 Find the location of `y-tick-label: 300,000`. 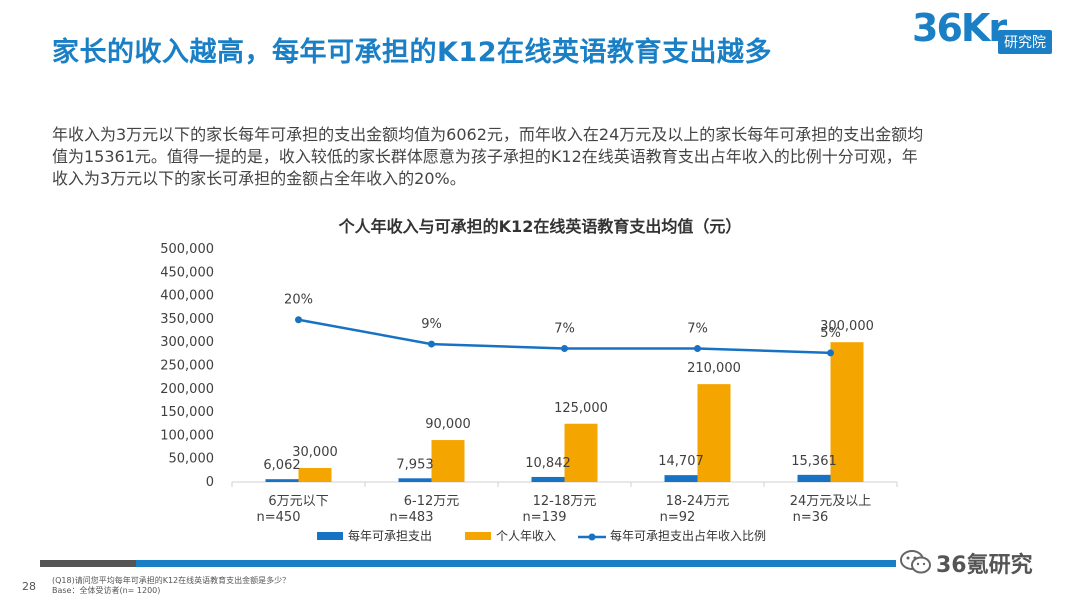

y-tick-label: 300,000 is located at coordinates (187, 342).